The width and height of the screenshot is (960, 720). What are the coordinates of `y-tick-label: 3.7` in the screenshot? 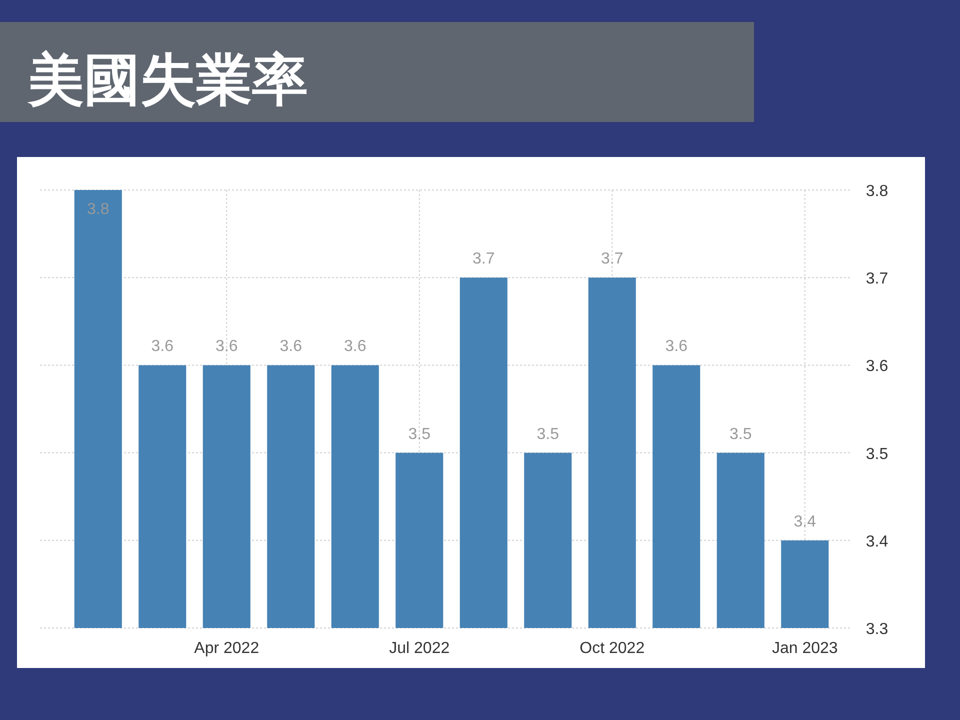 It's located at (877, 279).